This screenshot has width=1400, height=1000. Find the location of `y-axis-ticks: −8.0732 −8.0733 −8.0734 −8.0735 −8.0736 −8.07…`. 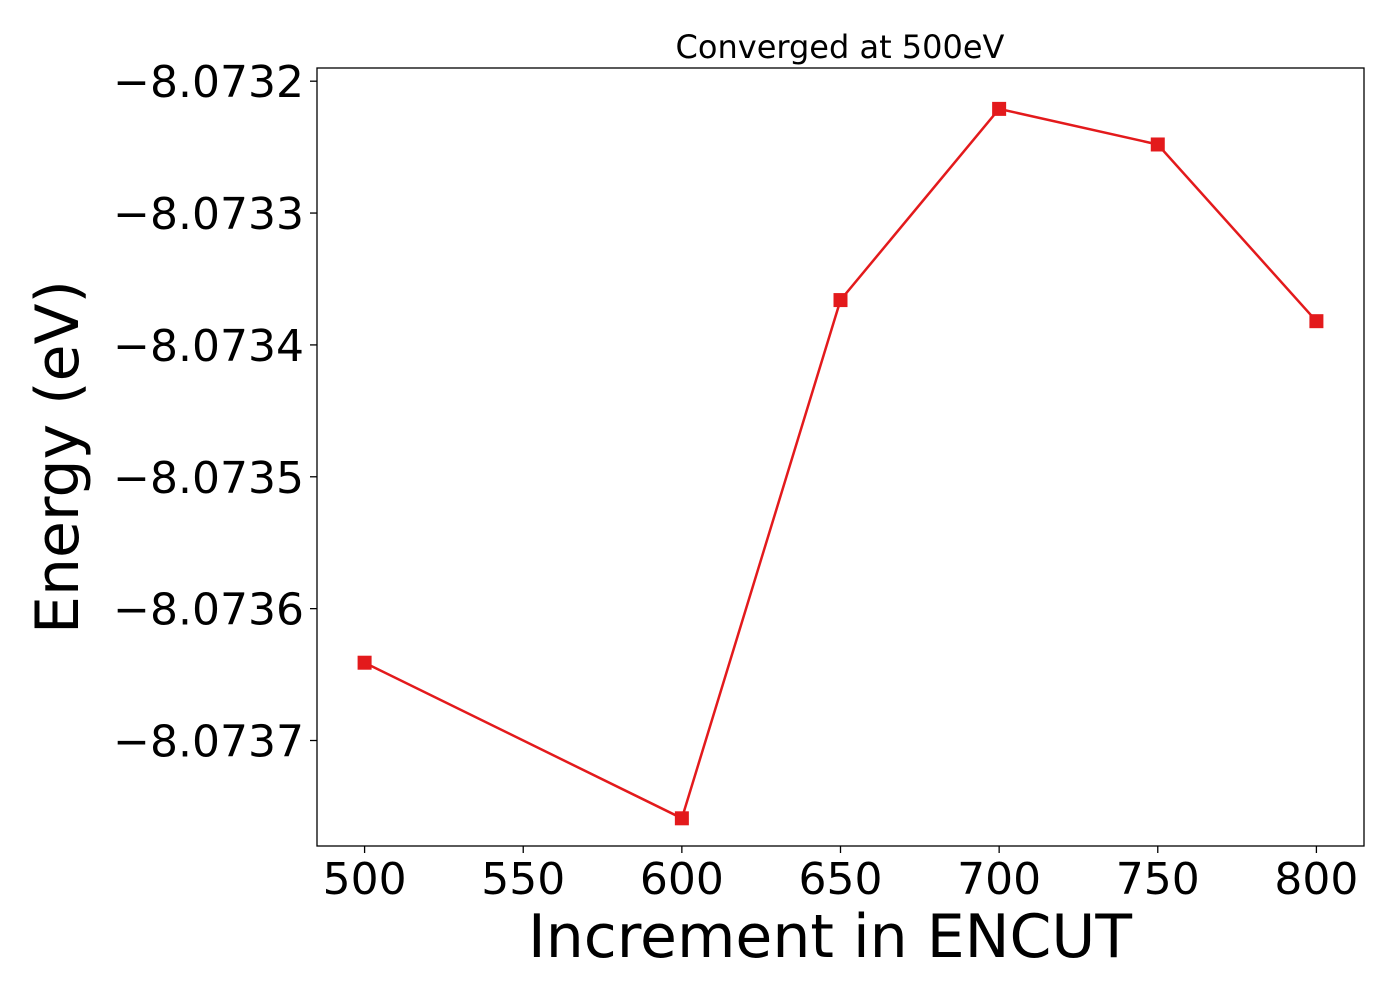

y-axis-ticks: −8.0732 −8.0733 −8.0734 −8.0735 −8.0736 −8.07… is located at coordinates (215, 412).